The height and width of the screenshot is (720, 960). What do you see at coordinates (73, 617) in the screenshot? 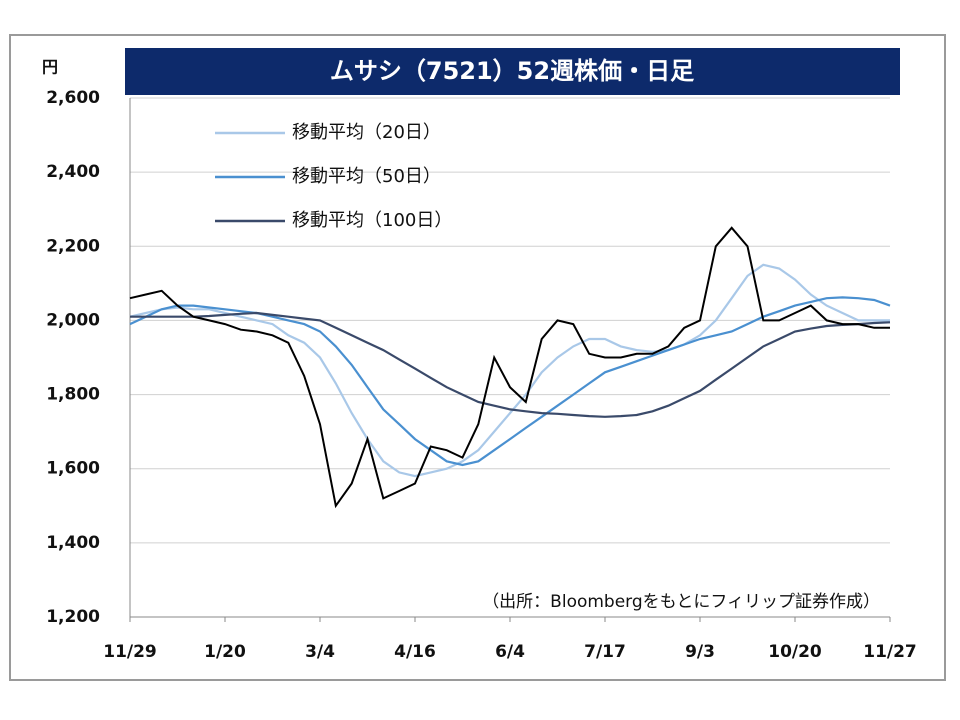
I see `y-tick-label: 1,200` at bounding box center [73, 617].